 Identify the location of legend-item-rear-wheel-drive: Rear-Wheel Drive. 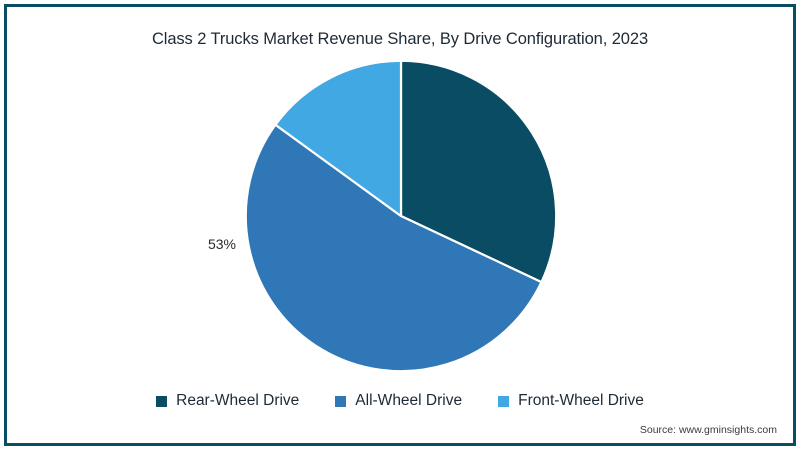
(227, 401).